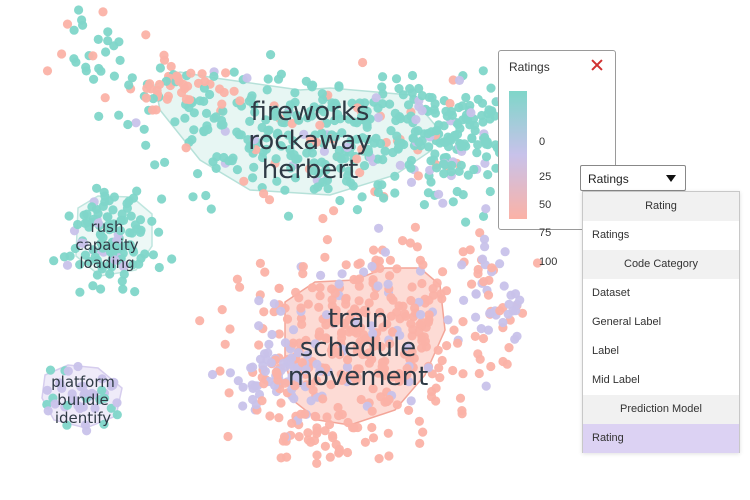 The width and height of the screenshot is (750, 500). What do you see at coordinates (671, 178) in the screenshot?
I see `caret-down-icon` at bounding box center [671, 178].